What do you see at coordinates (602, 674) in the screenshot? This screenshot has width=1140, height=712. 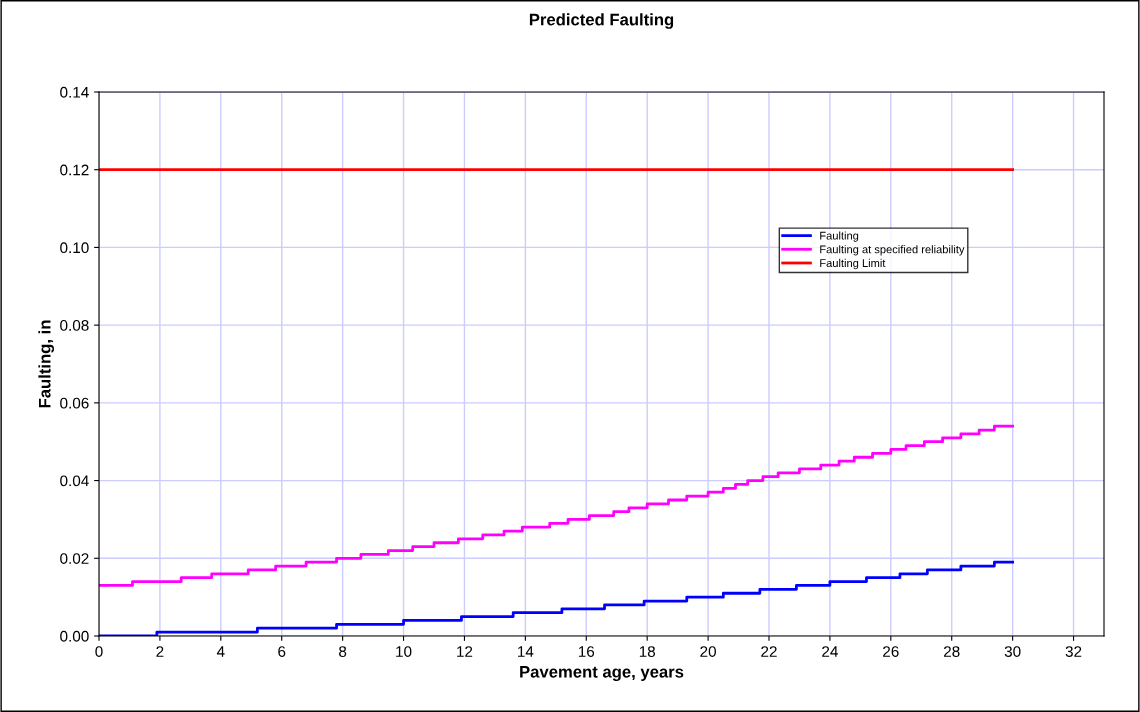 I see `x-axis-title: Pavement age, years` at bounding box center [602, 674].